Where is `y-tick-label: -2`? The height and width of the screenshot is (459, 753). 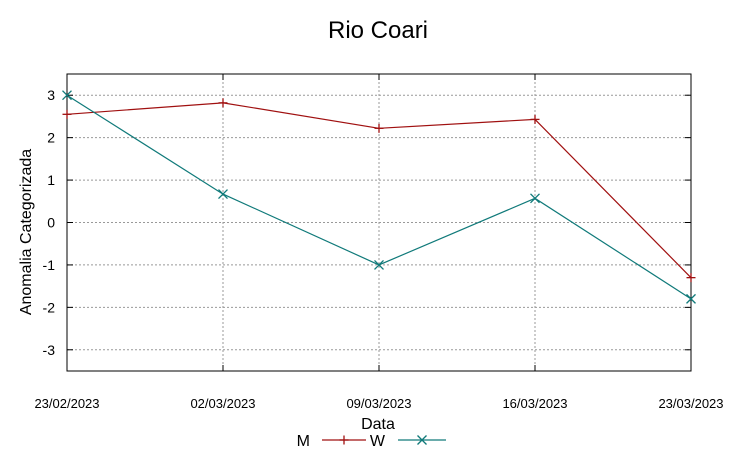 y-tick-label: -2 is located at coordinates (49, 307).